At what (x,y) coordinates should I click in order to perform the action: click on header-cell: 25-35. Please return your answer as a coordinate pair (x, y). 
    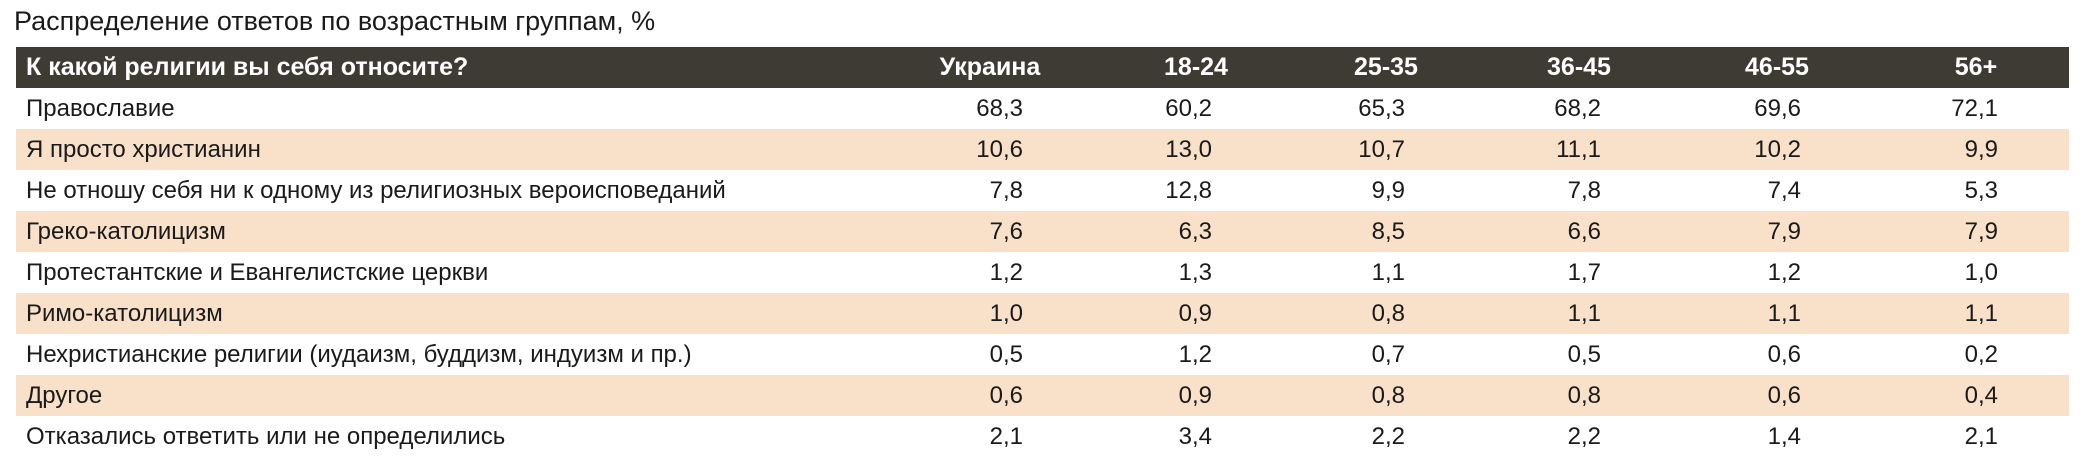
    Looking at the image, I should click on (1386, 67).